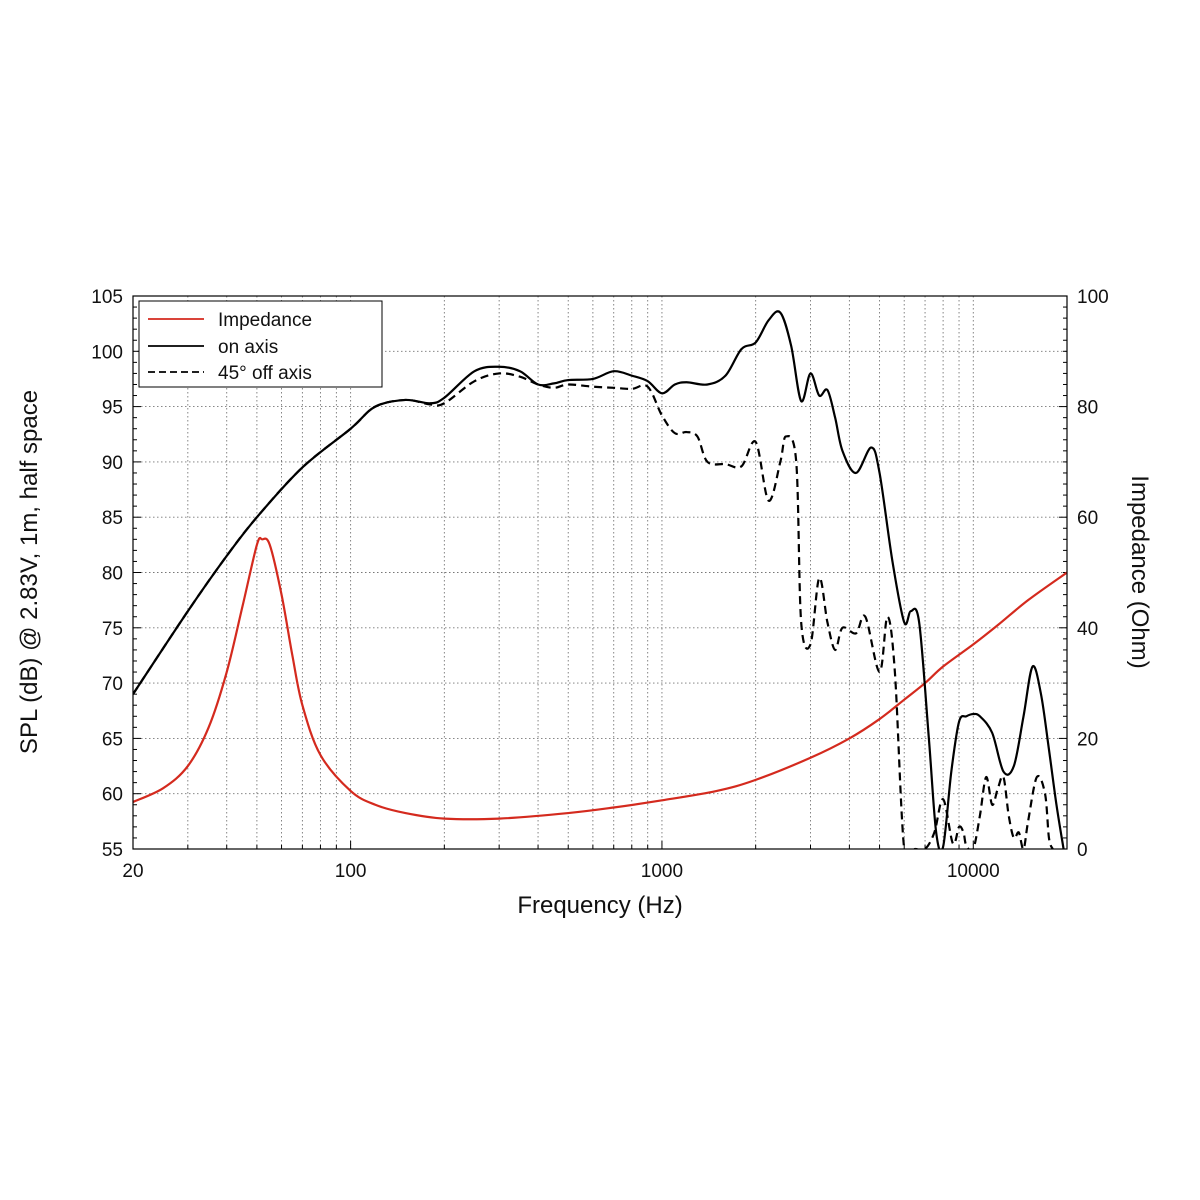 Image resolution: width=1200 pixels, height=1200 pixels. Describe the element at coordinates (1087, 739) in the screenshot. I see `y2-tick-label: 20` at that location.